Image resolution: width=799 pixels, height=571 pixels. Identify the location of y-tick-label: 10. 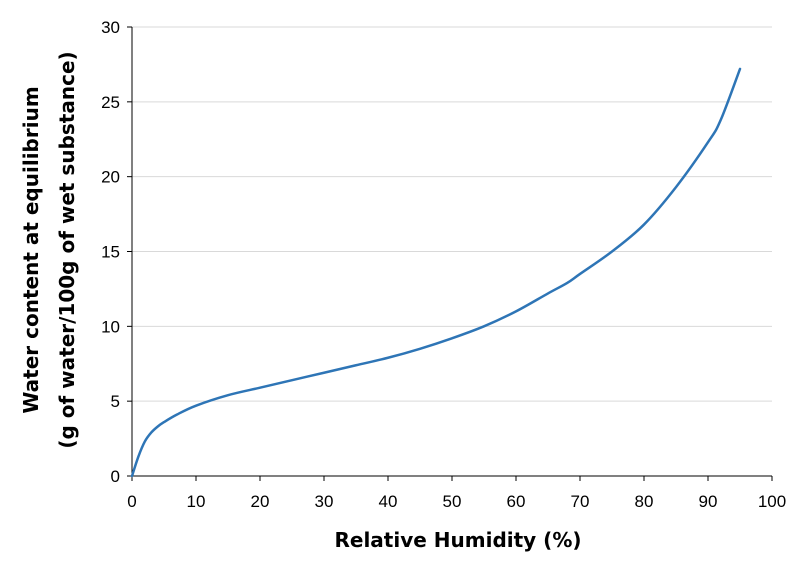
(110, 326).